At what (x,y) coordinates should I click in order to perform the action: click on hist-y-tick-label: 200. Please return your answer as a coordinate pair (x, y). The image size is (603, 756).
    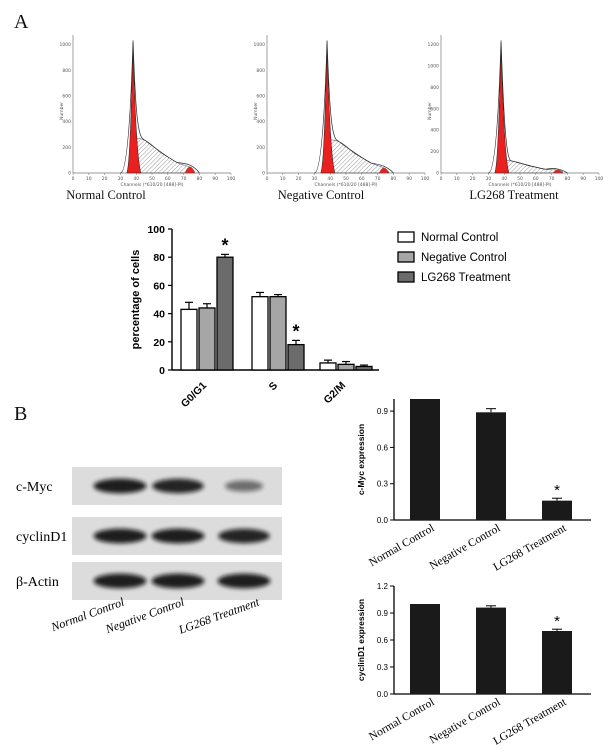
    Looking at the image, I should click on (434, 152).